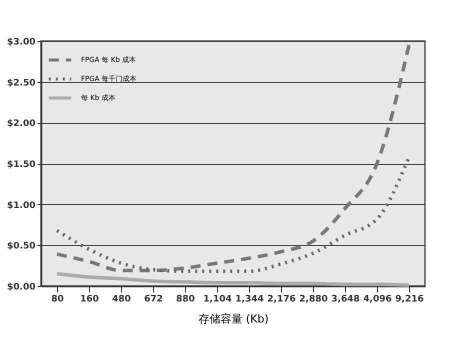 This screenshot has width=450, height=338. I want to click on x-tick-label: 80, so click(57, 299).